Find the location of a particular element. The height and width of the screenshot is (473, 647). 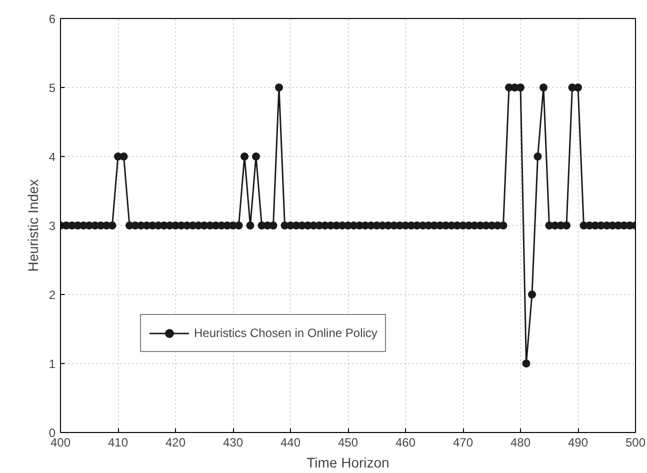

x-tick-label: 500 is located at coordinates (635, 443).